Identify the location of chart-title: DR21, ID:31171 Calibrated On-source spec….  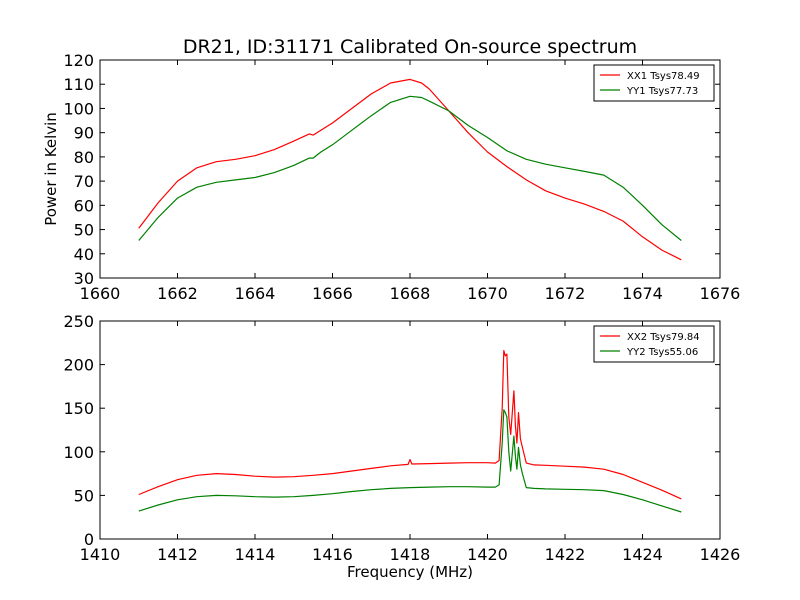
(410, 47).